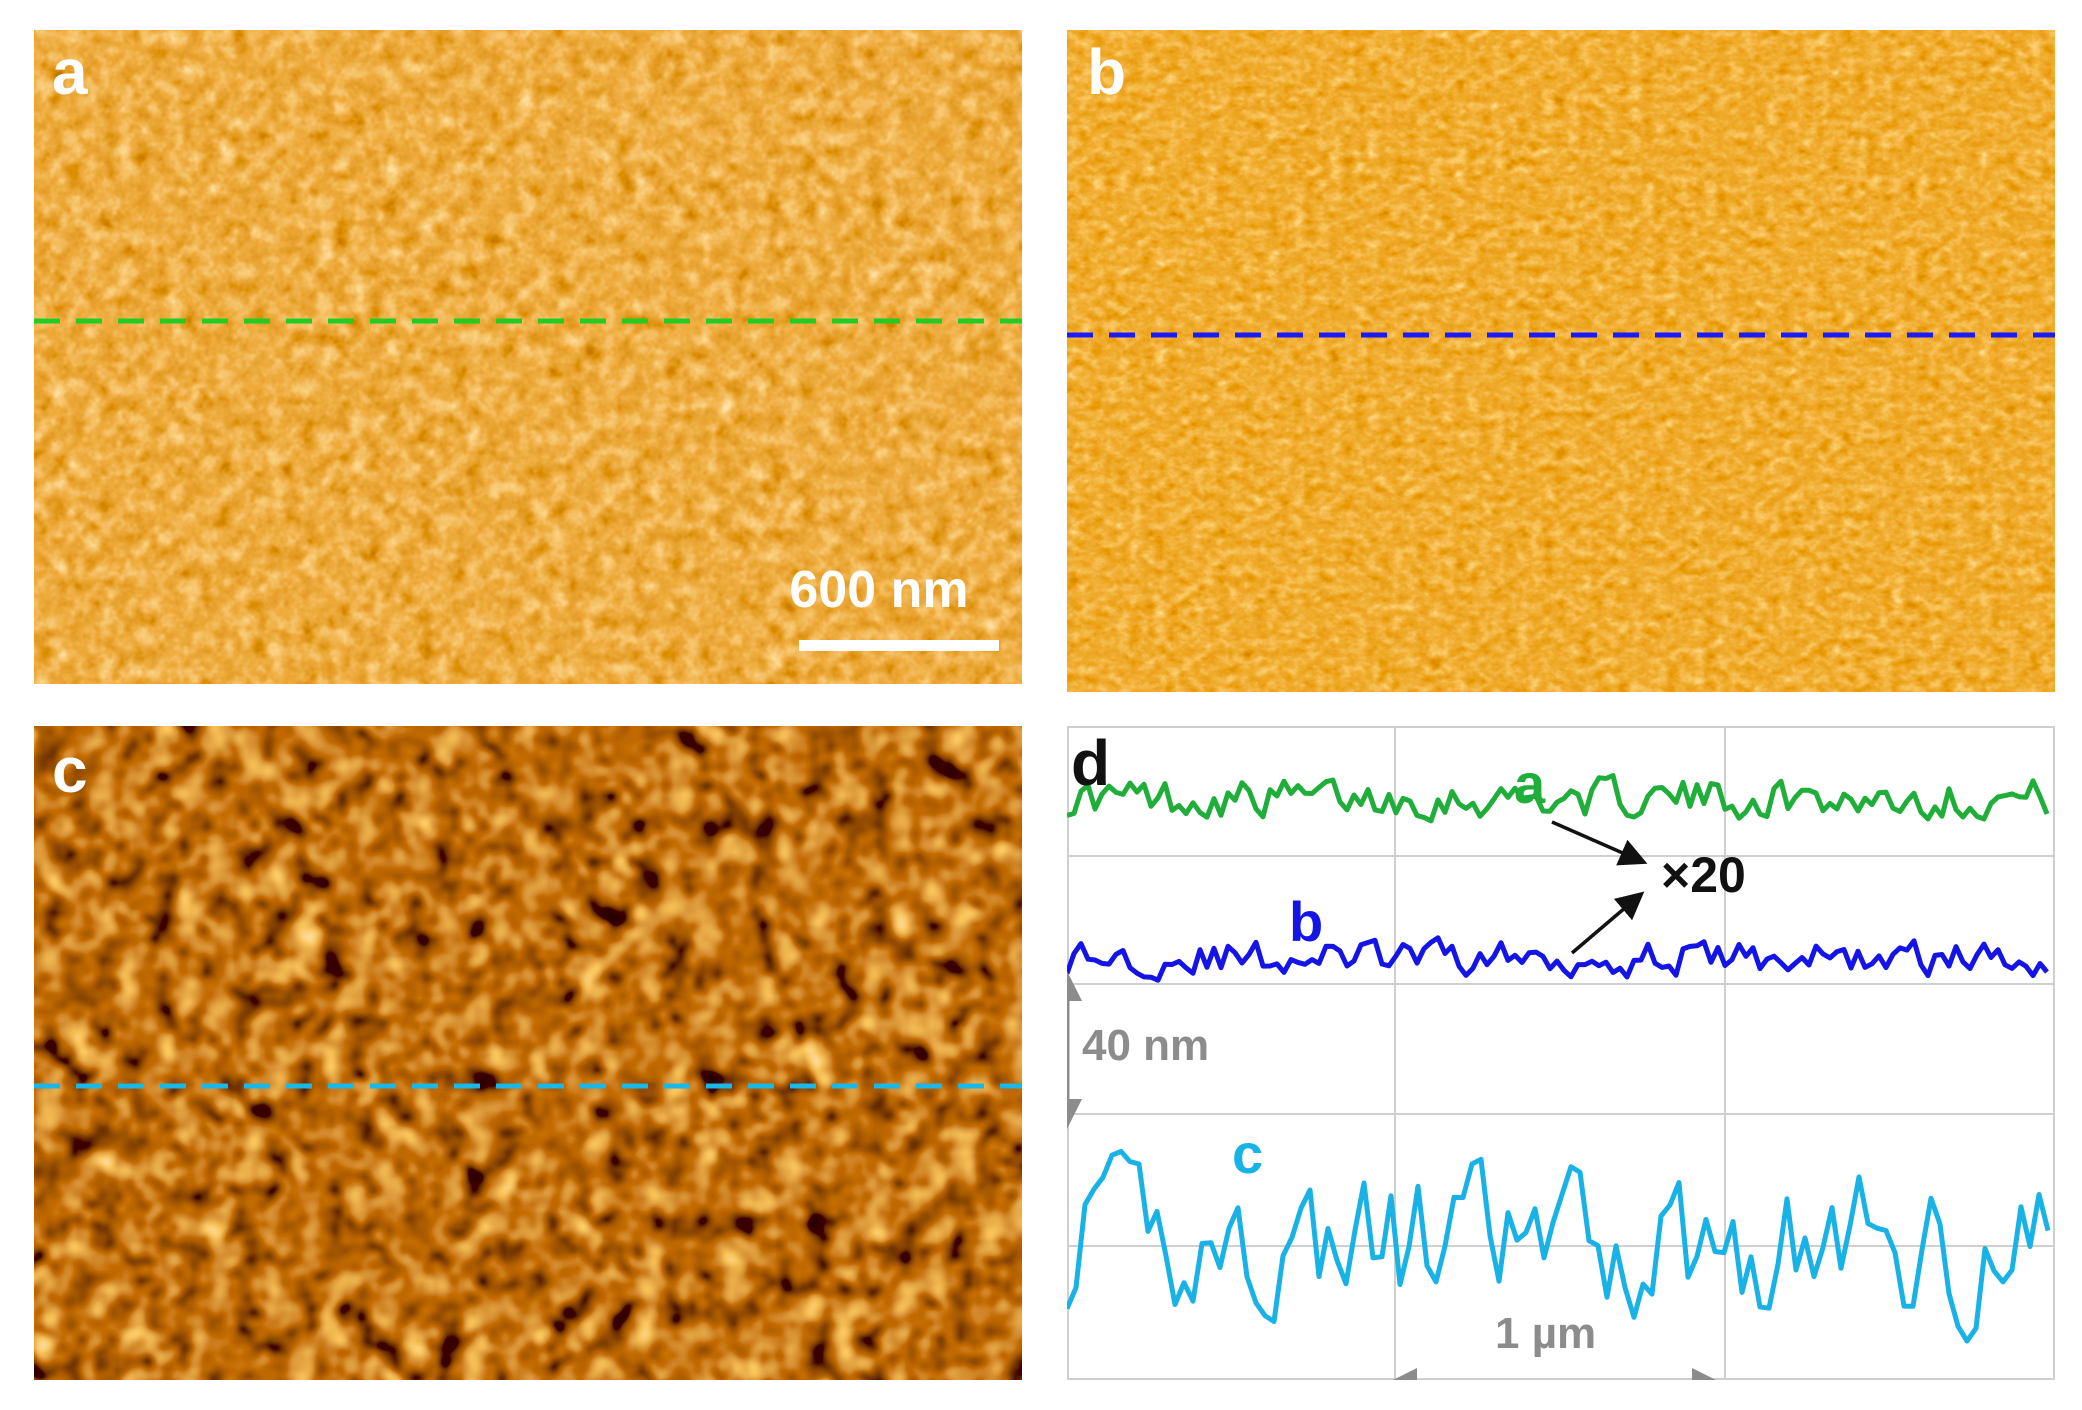 The image size is (2082, 1410). I want to click on panel-label-d: d, so click(1091, 763).